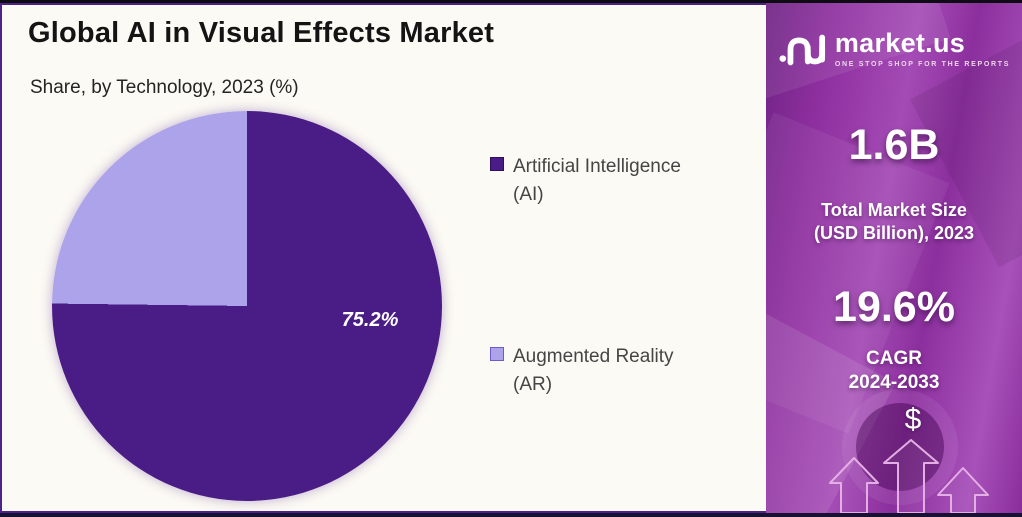 The width and height of the screenshot is (1022, 517). Describe the element at coordinates (597, 180) in the screenshot. I see `legend-label-ai: Artificial Intelligence (AI)` at that location.